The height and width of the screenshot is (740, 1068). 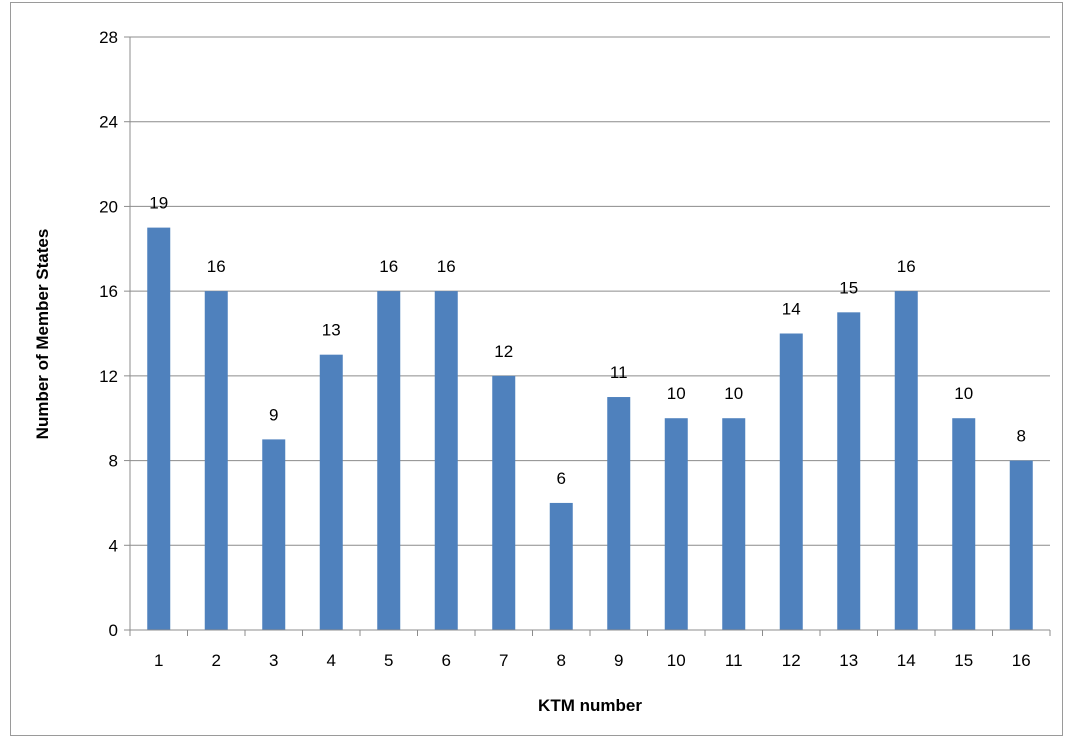 I want to click on y-tick-label: 4, so click(x=113, y=545).